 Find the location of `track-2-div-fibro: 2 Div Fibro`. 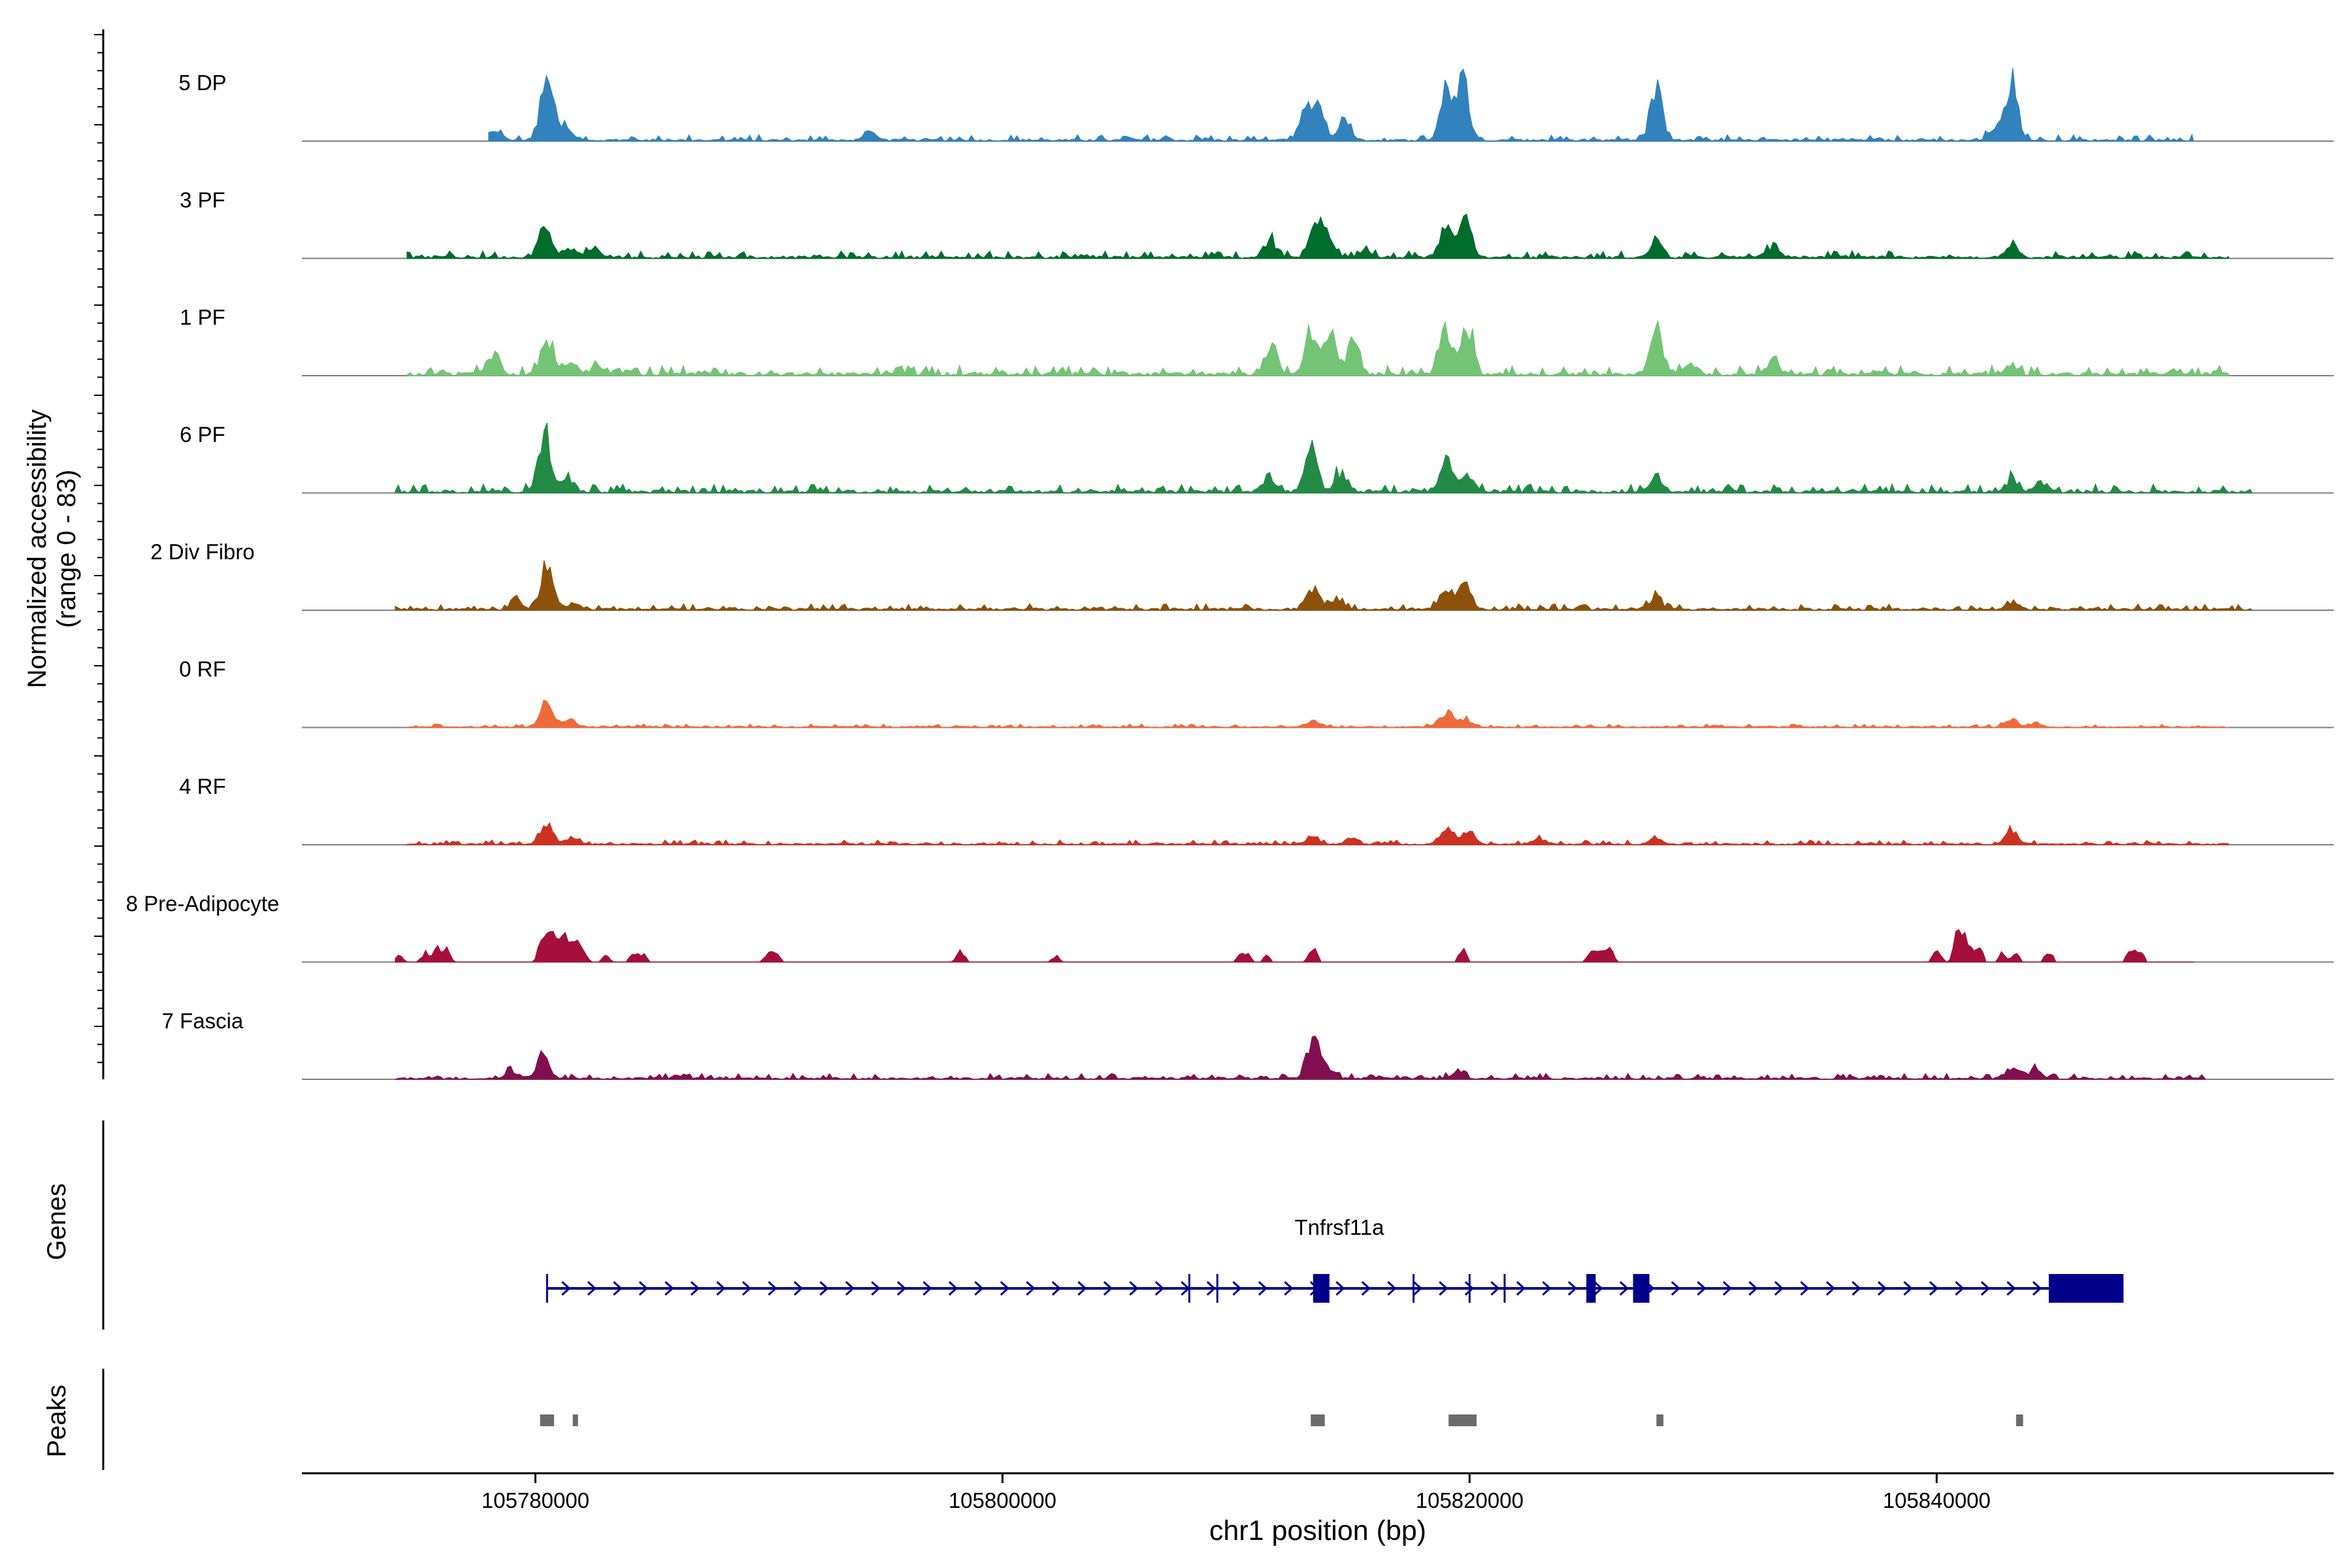

track-2-div-fibro: 2 Div Fibro is located at coordinates (1242, 576).